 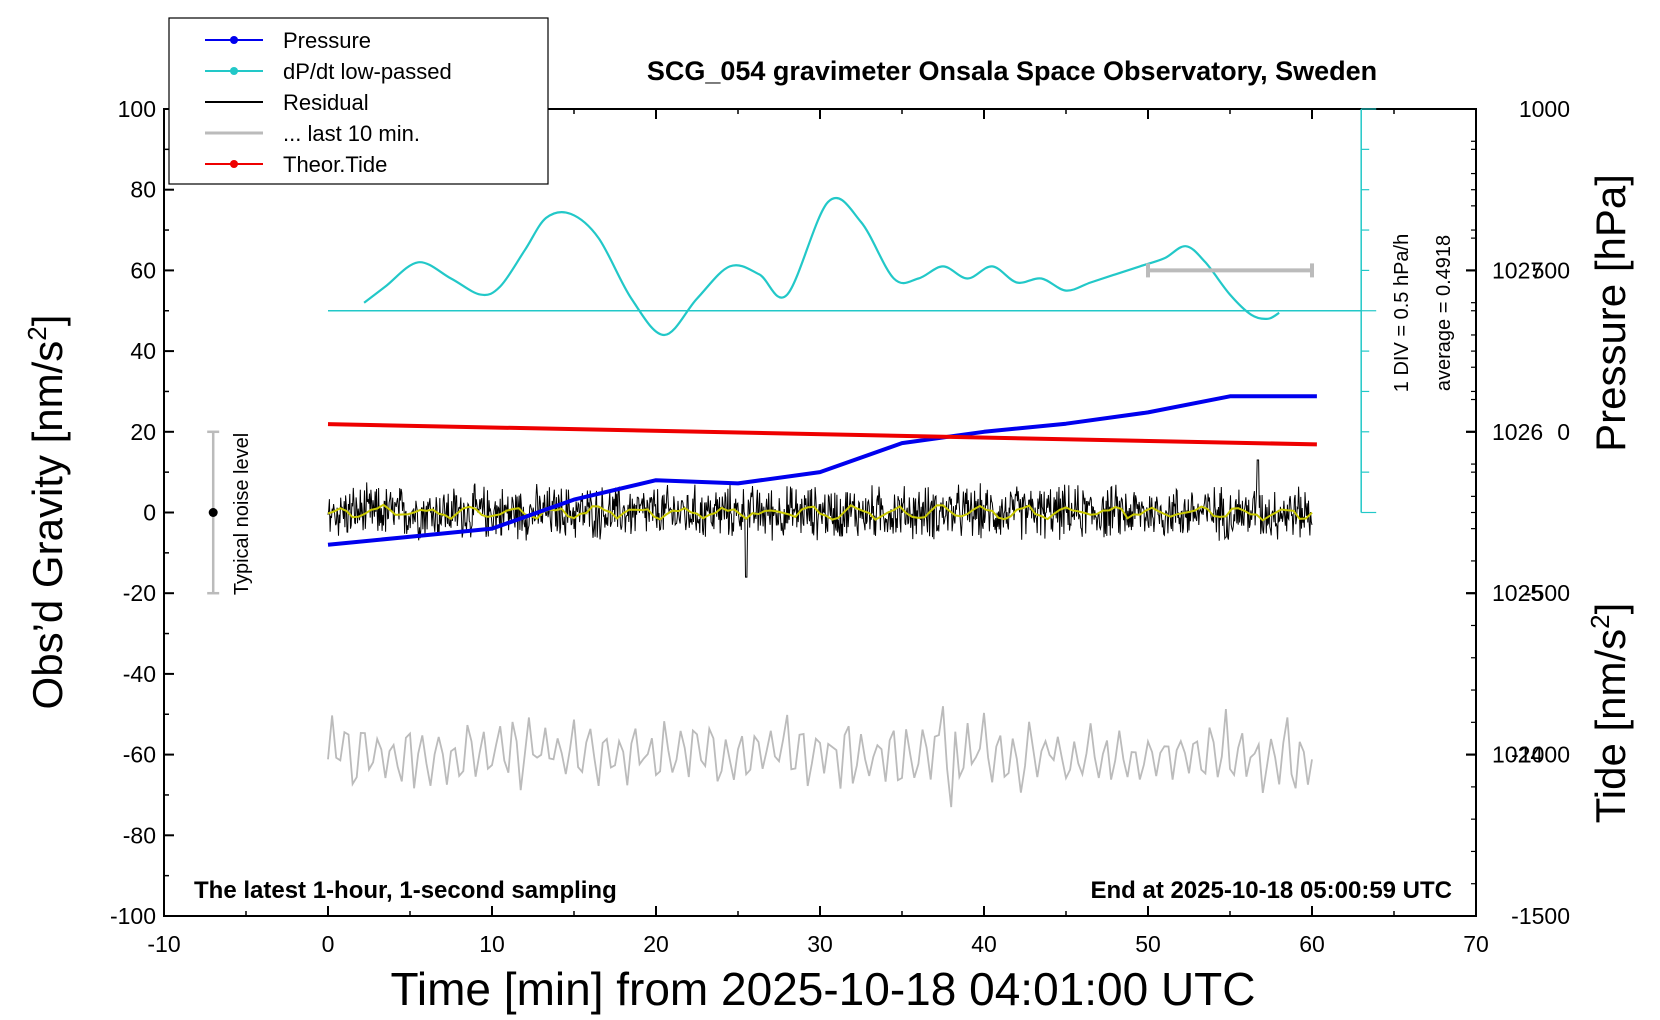 I want to click on pressure-tick-label: 1027, so click(x=1517, y=270).